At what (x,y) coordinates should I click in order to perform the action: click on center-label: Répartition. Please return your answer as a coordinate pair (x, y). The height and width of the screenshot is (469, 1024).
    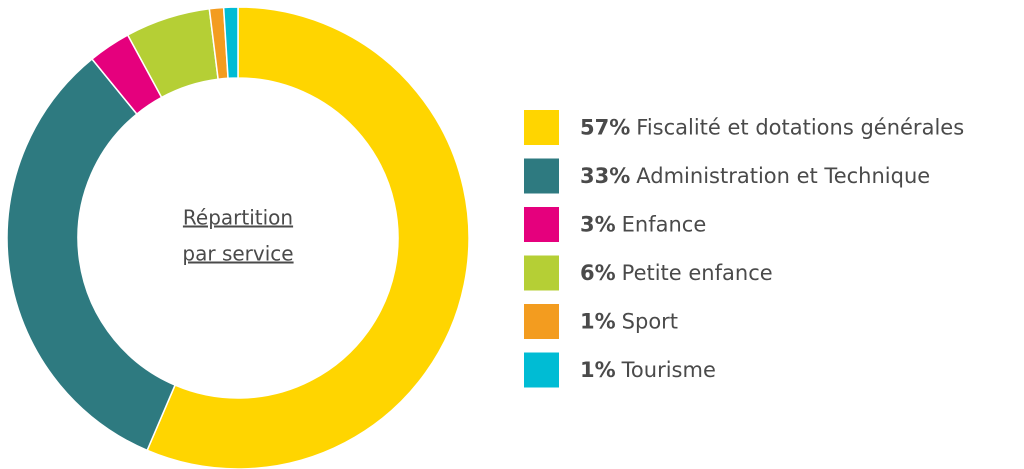
    Looking at the image, I should click on (238, 218).